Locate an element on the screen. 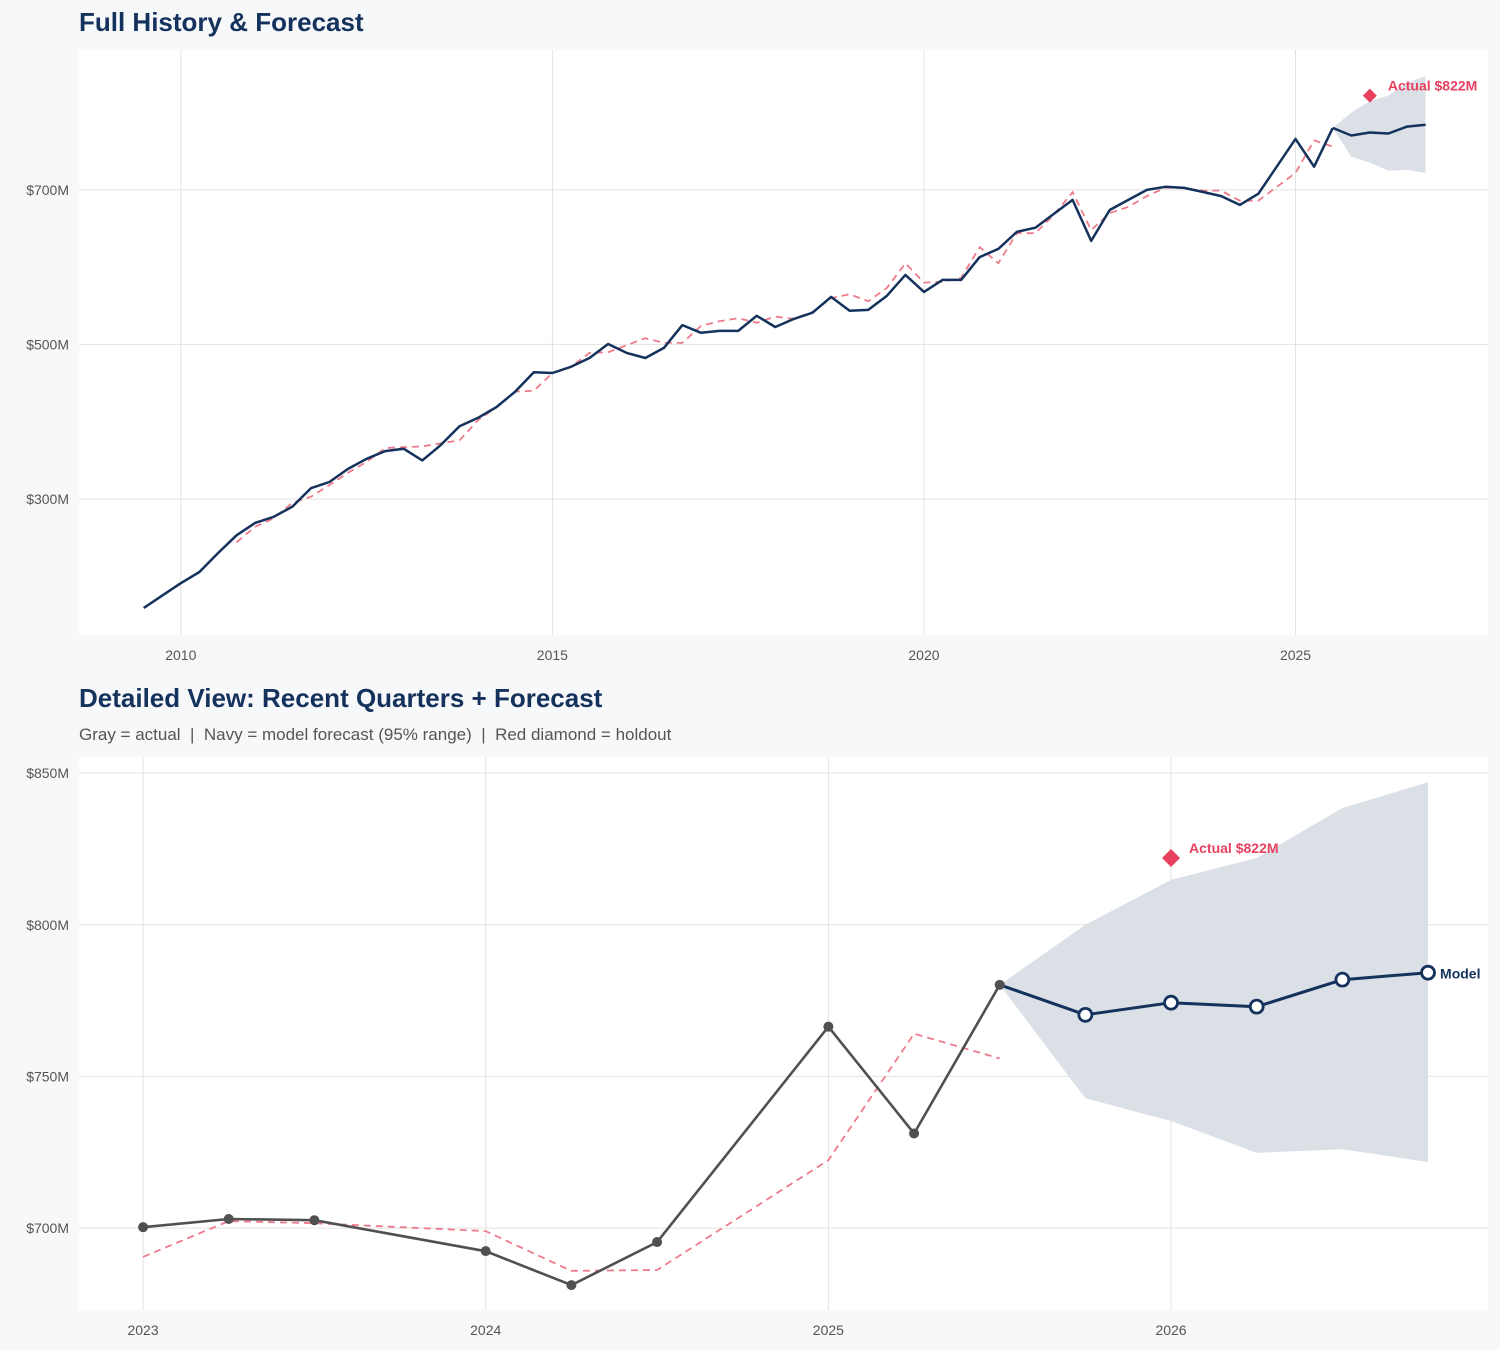 The image size is (1500, 1350). y-tick-label: $800M is located at coordinates (47, 925).